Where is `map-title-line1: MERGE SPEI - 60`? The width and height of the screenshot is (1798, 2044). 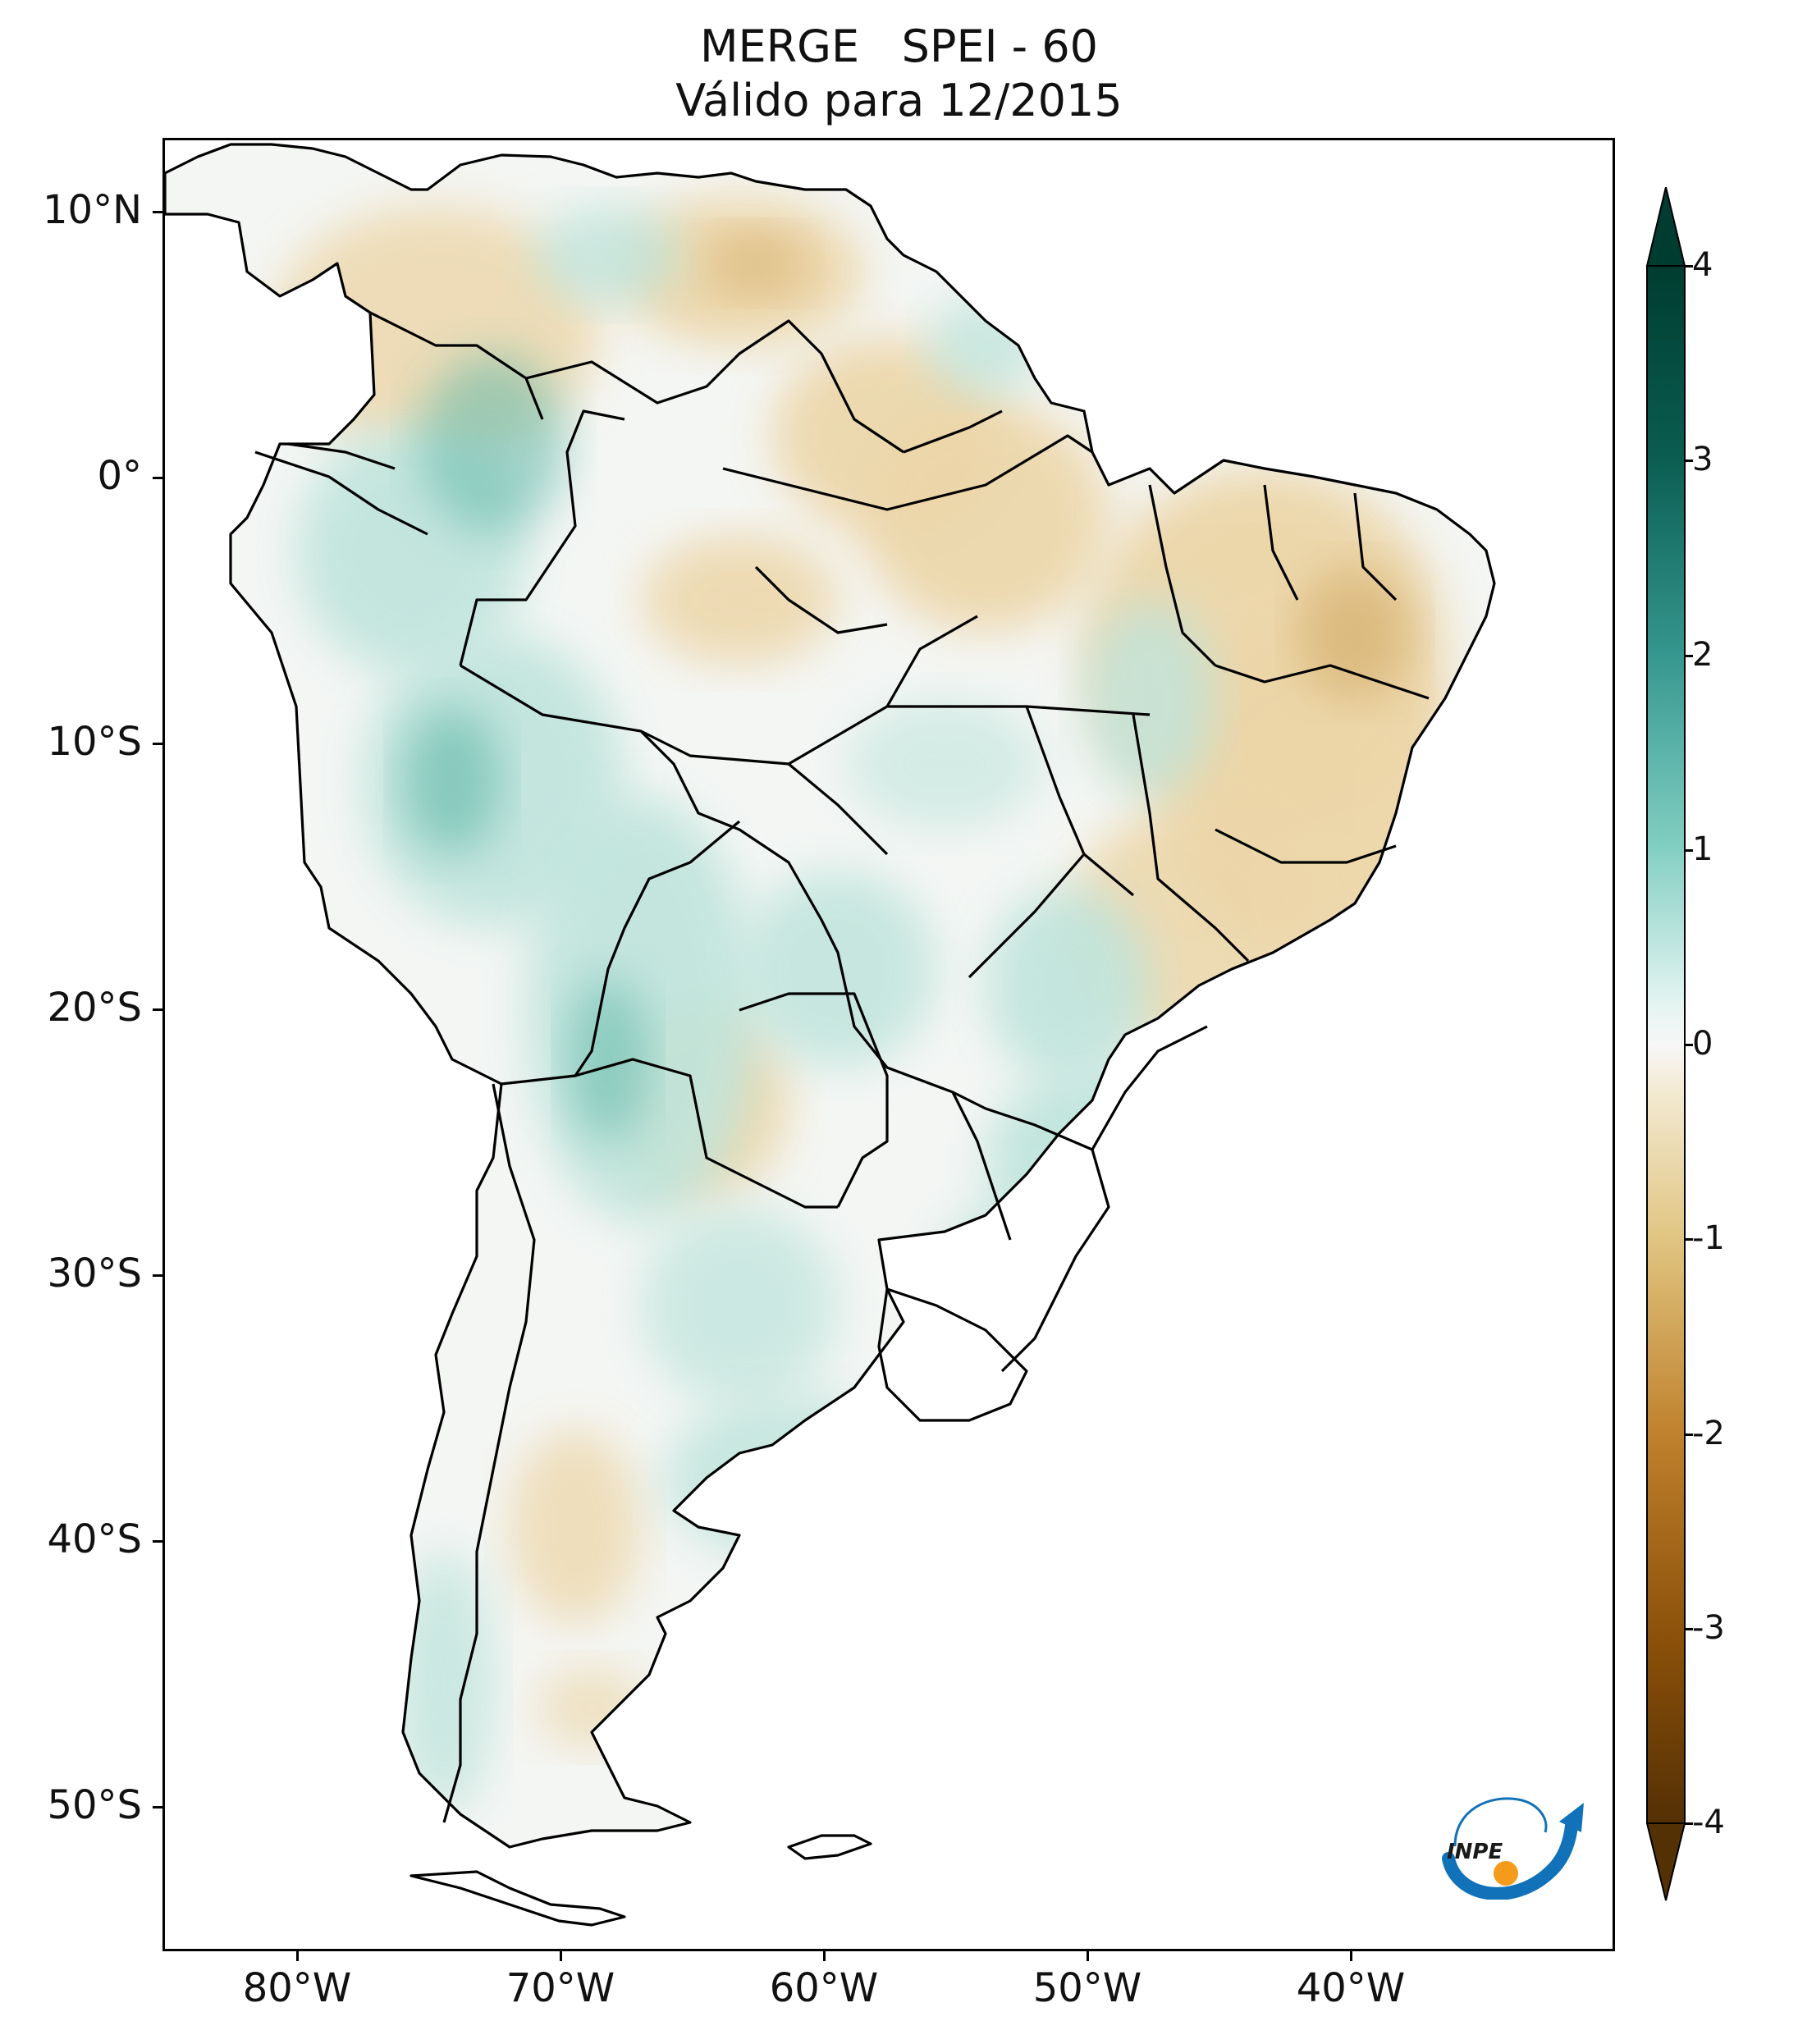 map-title-line1: MERGE SPEI - 60 is located at coordinates (899, 46).